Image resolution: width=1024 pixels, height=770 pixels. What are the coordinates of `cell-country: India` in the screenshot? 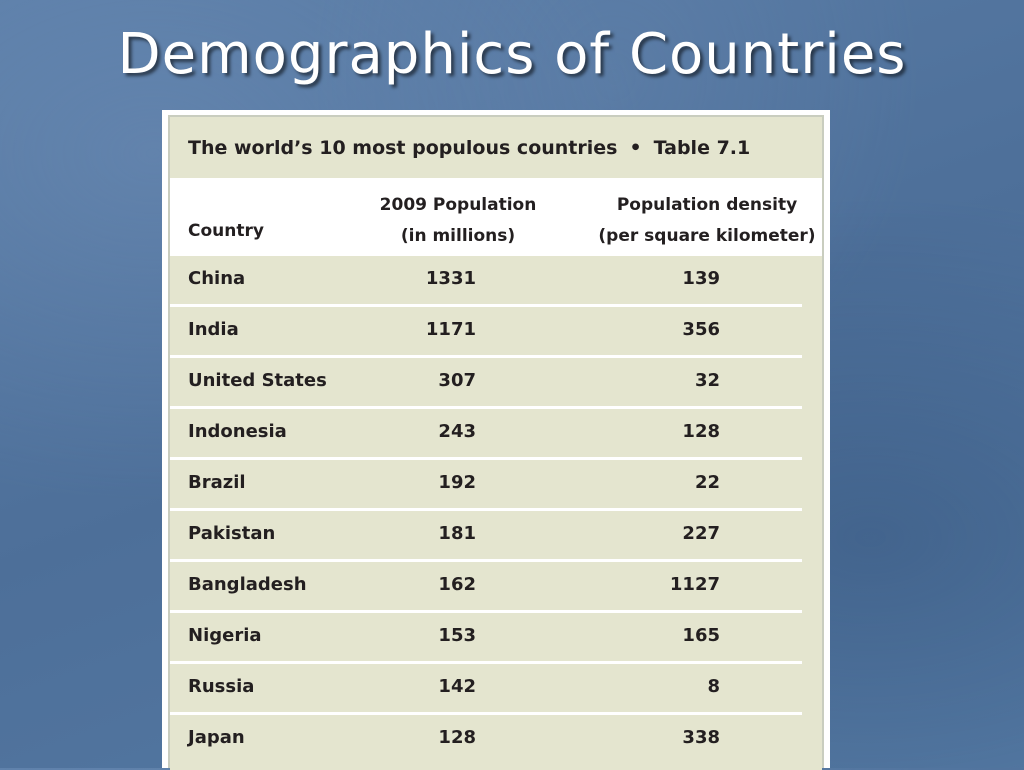 It's located at (213, 329).